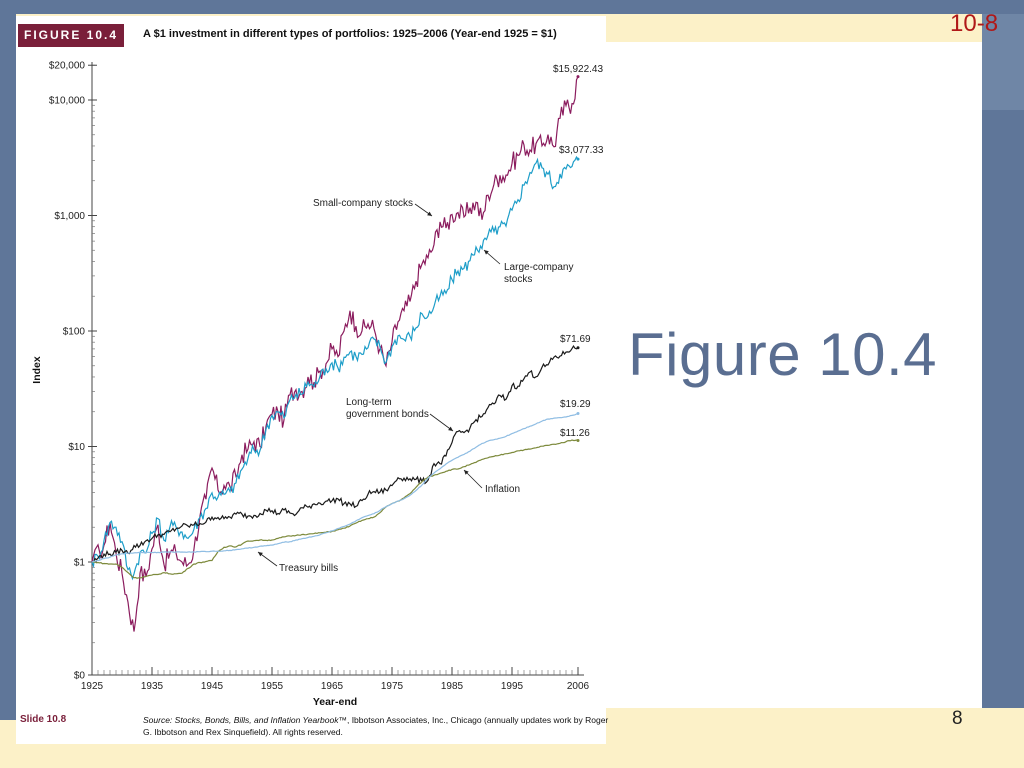 The height and width of the screenshot is (768, 1024). What do you see at coordinates (212, 686) in the screenshot?
I see `x-tick-label: 1945` at bounding box center [212, 686].